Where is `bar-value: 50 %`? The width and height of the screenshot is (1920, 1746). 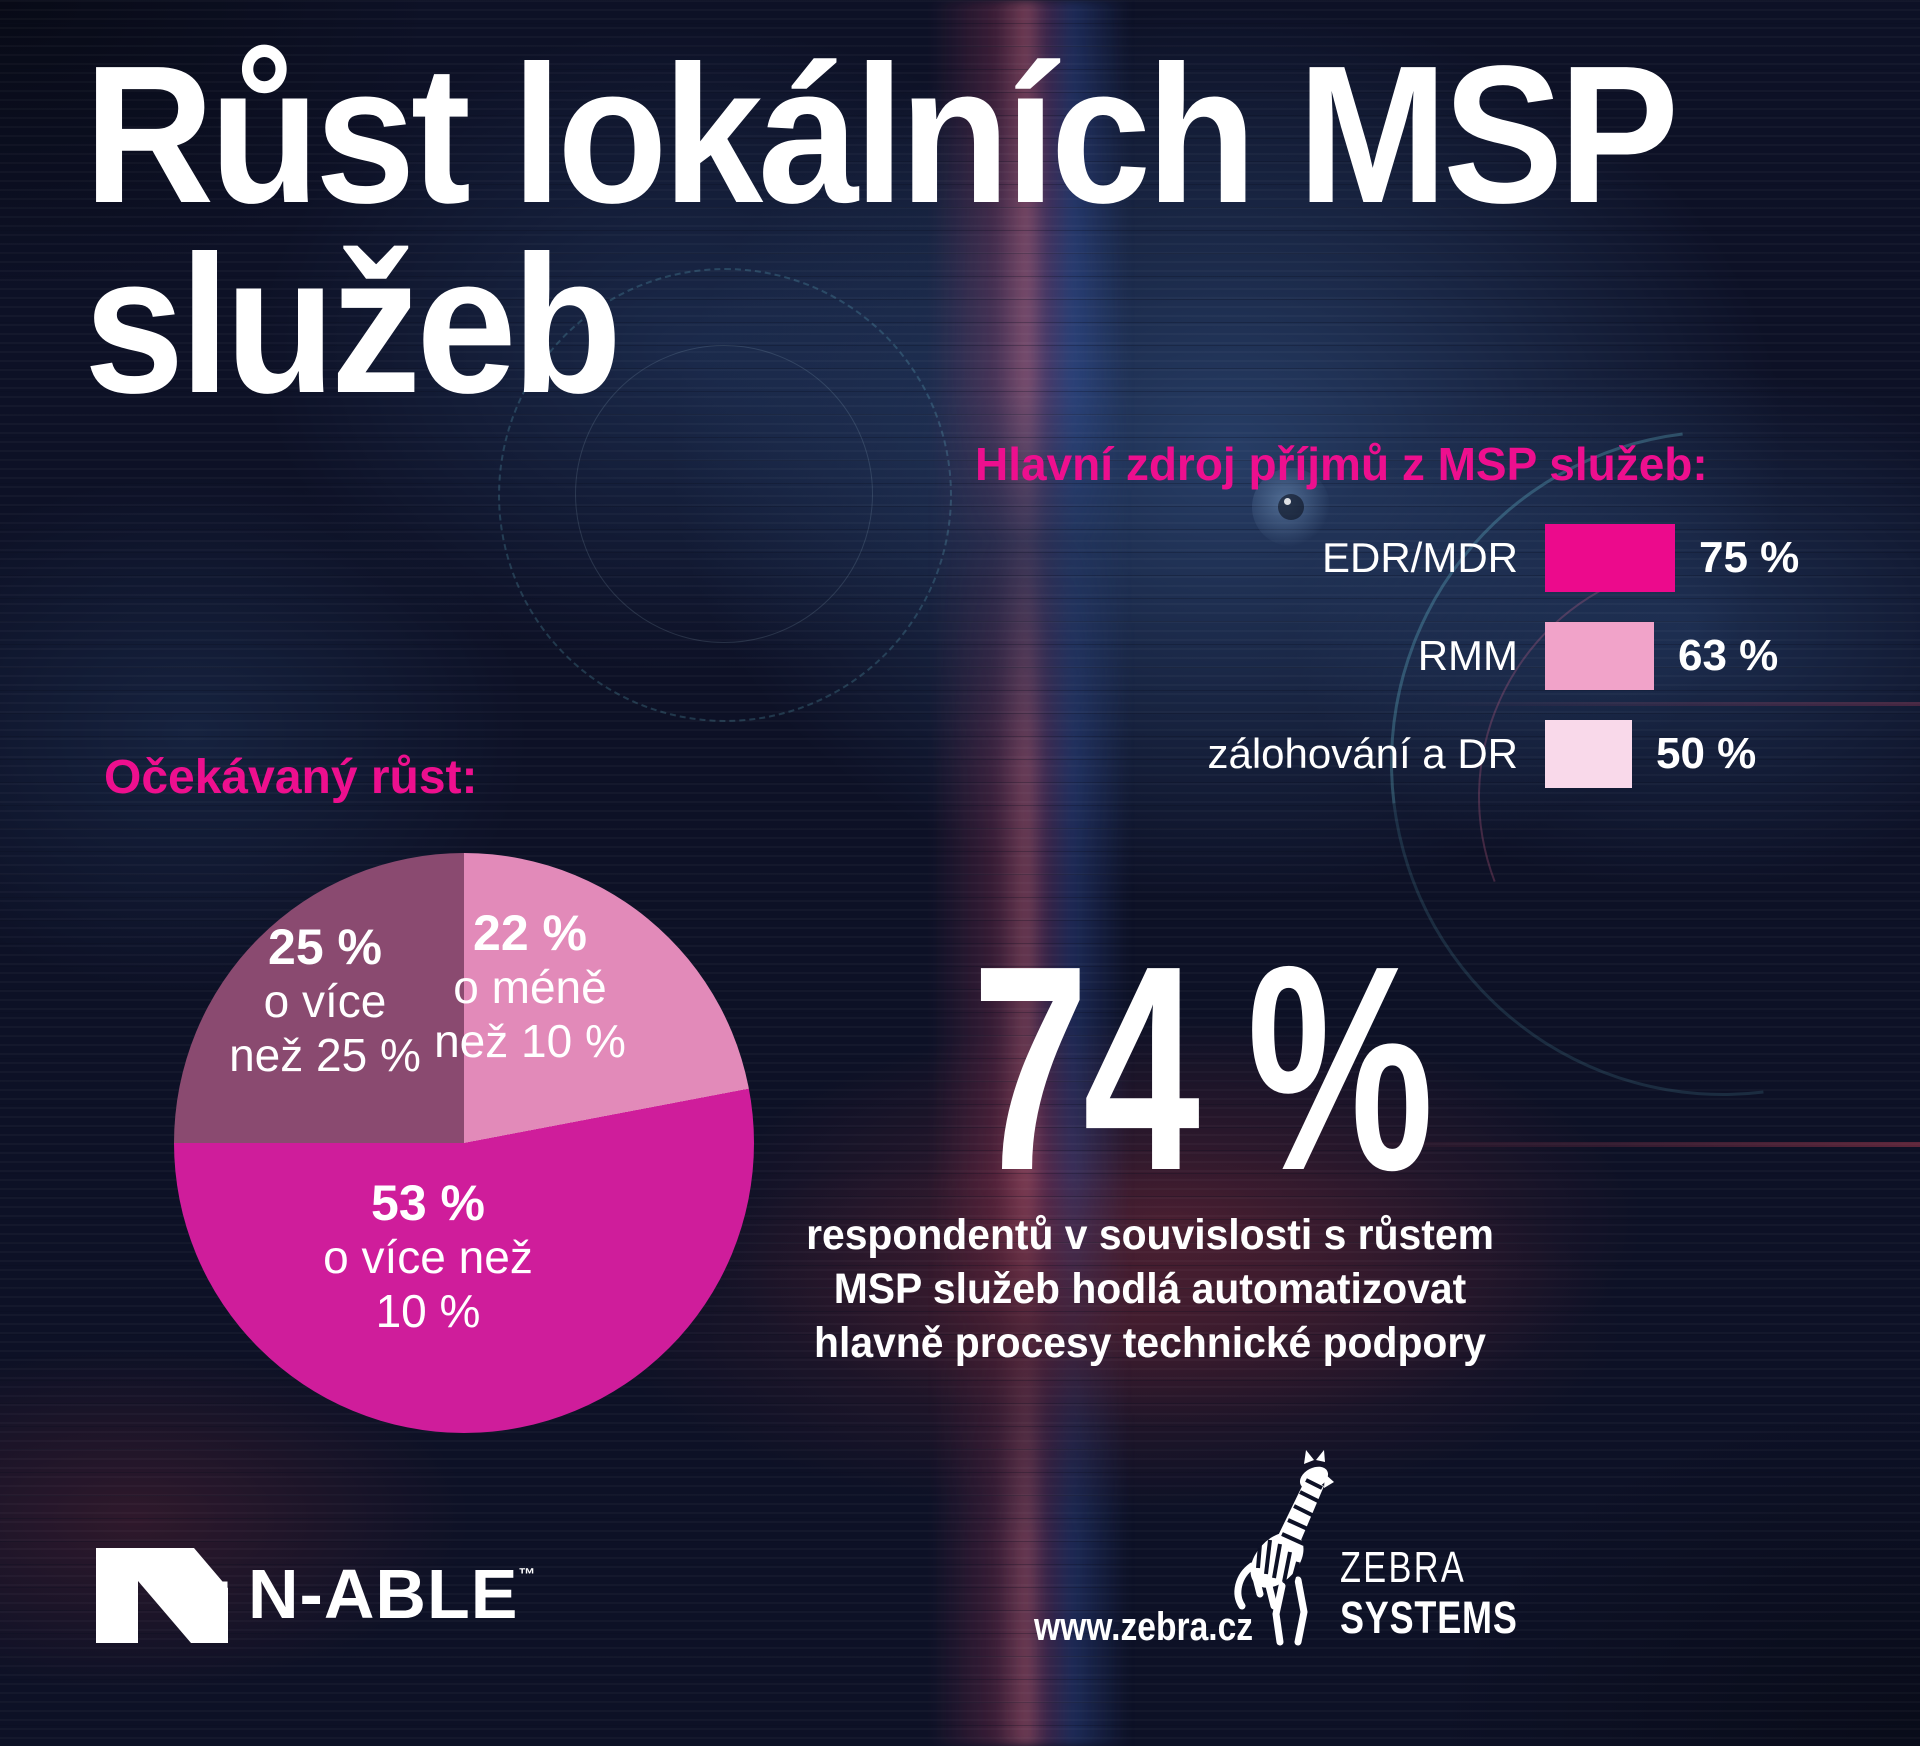 bar-value: 50 % is located at coordinates (1706, 753).